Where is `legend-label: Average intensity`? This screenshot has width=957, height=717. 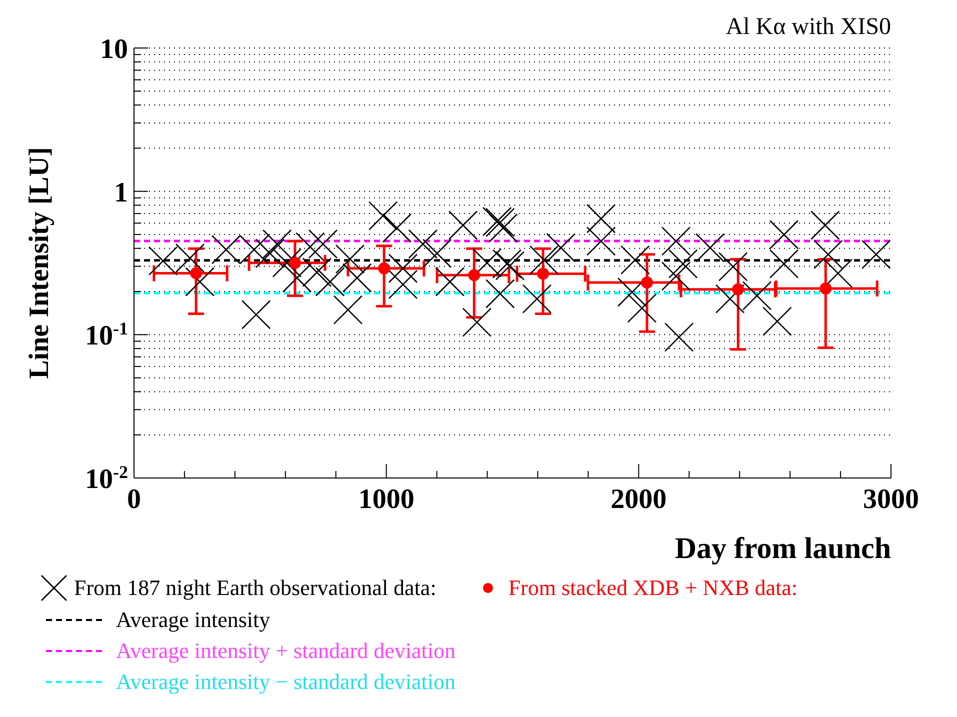 legend-label: Average intensity is located at coordinates (193, 620).